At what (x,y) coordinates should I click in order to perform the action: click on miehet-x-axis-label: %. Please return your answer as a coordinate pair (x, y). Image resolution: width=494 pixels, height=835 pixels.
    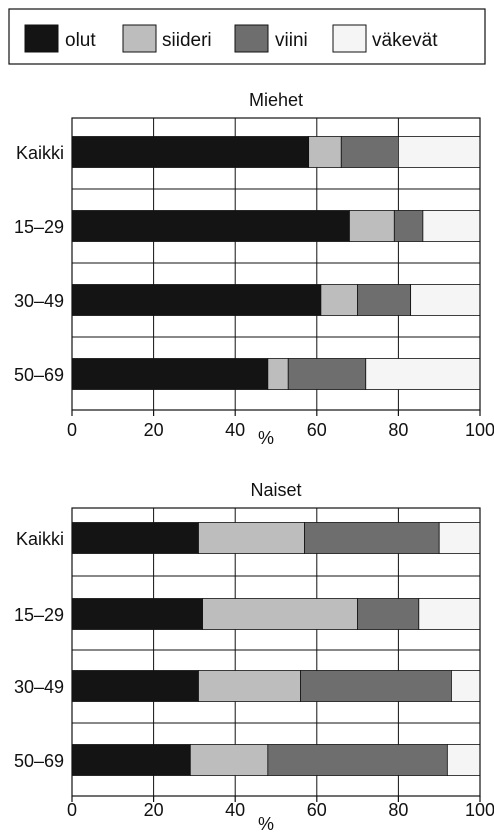
    Looking at the image, I should click on (266, 438).